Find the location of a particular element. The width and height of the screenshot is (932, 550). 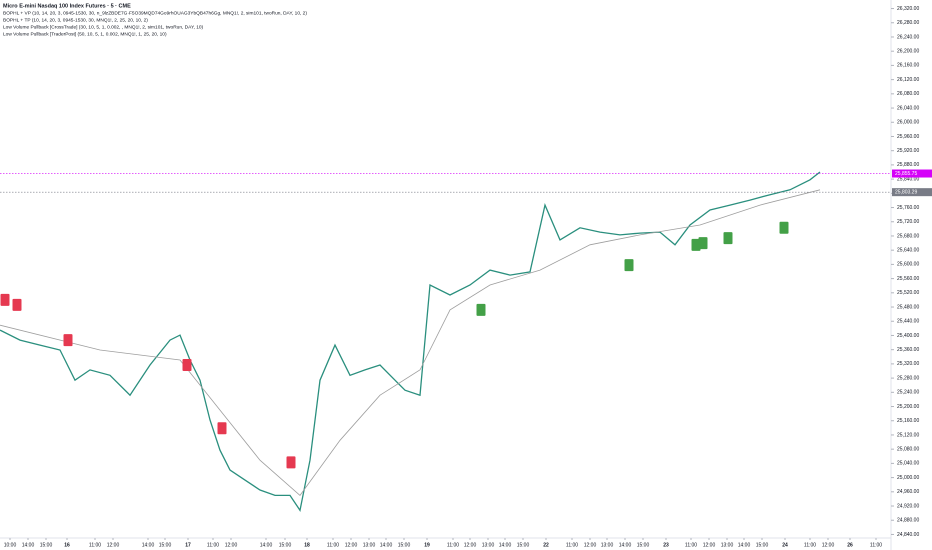

y-tick-label: 25,440.00 is located at coordinates (908, 322).